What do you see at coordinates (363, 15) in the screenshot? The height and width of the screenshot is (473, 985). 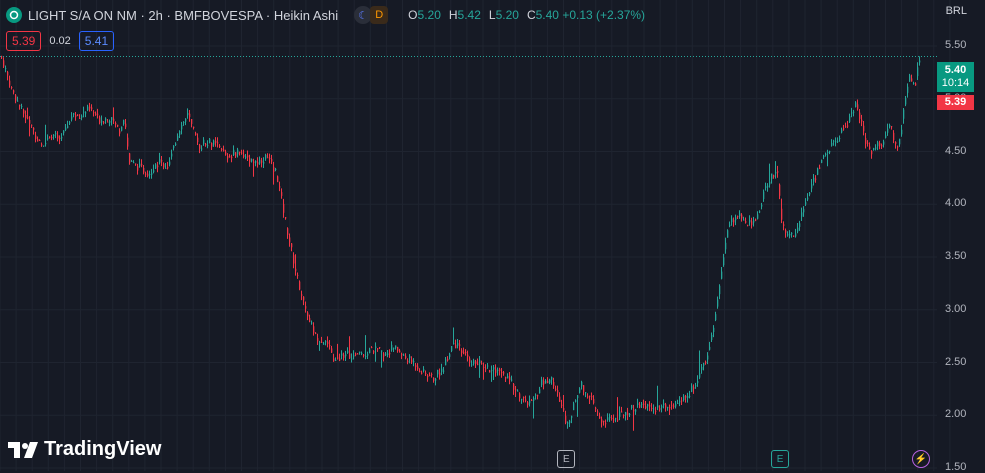 I see `moon-icon: ☾` at bounding box center [363, 15].